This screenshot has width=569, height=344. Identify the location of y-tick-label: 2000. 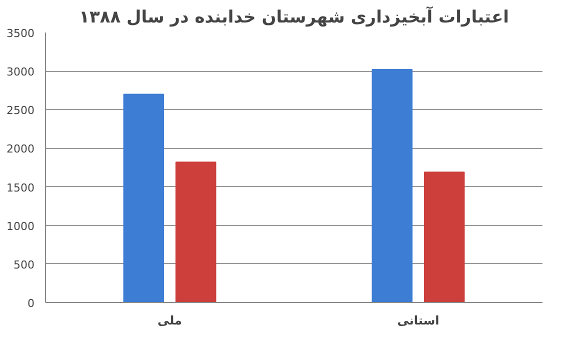
(20, 149).